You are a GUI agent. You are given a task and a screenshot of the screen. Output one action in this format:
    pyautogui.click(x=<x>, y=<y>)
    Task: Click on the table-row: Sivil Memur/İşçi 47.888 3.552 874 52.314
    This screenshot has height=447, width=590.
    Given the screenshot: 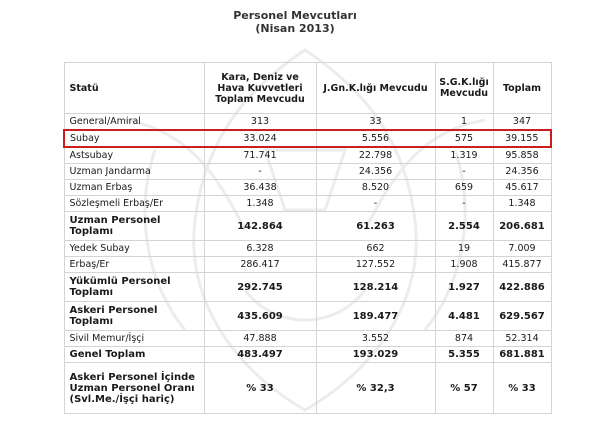 What is the action you would take?
    pyautogui.click(x=307, y=338)
    